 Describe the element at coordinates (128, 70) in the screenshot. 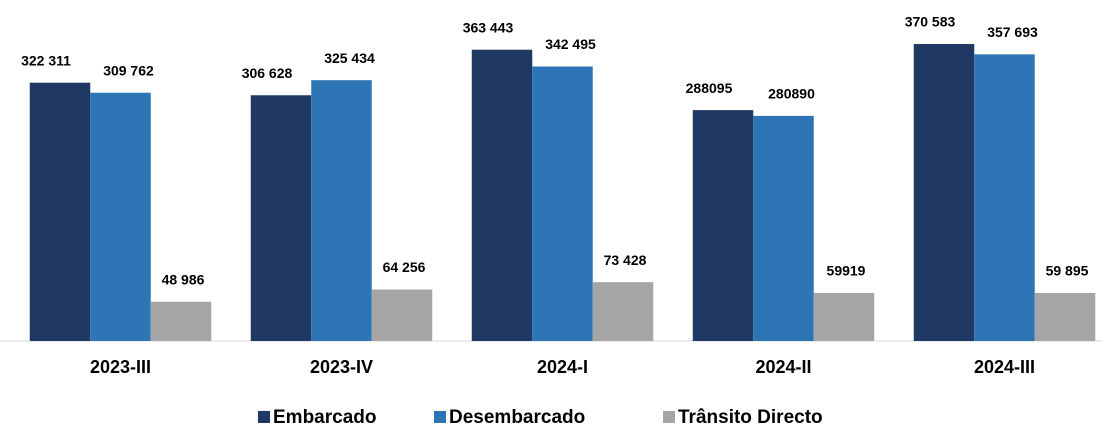

I see `data-label: 309 762` at that location.